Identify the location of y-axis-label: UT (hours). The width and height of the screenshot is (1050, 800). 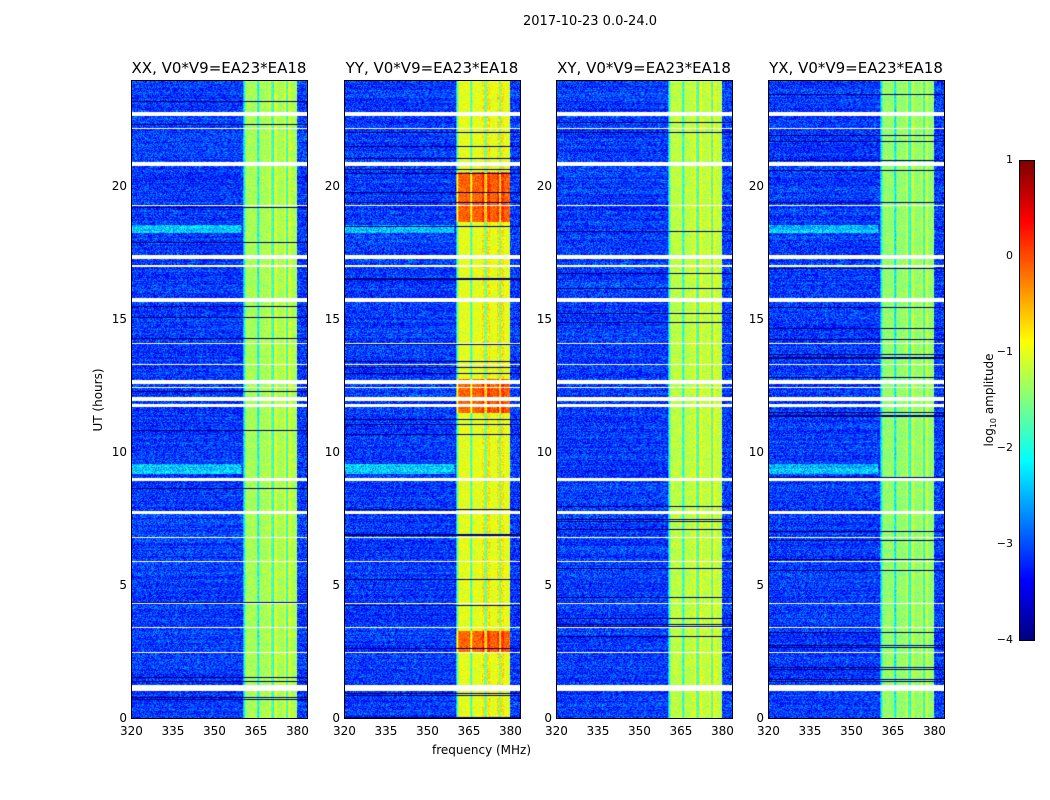
(98, 400).